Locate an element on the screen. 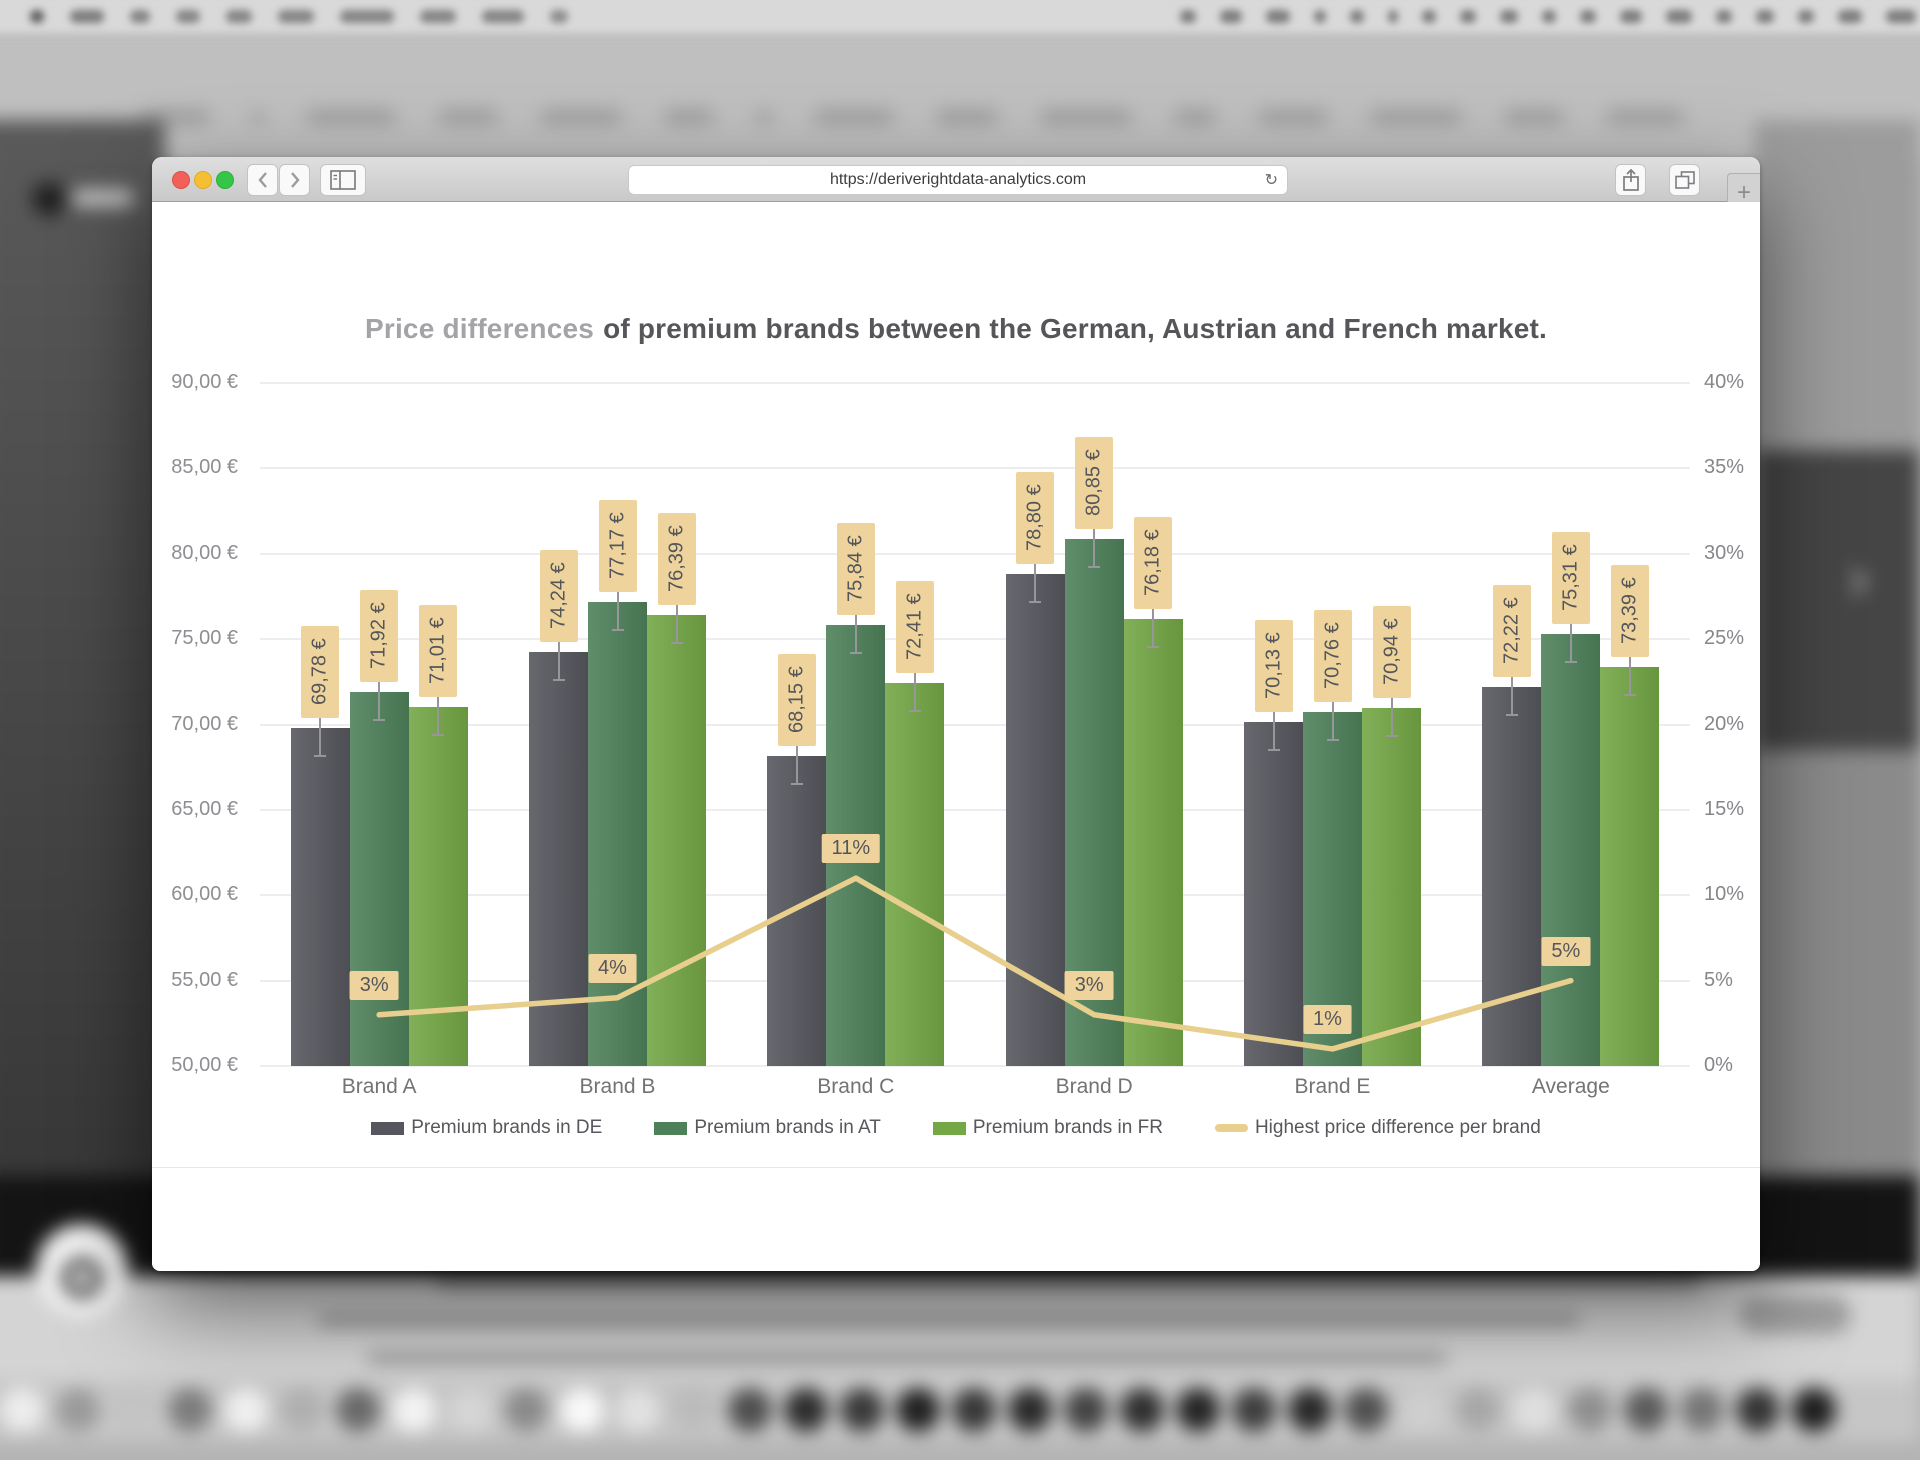  url-text: https://deriverightdata-analytics.com is located at coordinates (958, 179).